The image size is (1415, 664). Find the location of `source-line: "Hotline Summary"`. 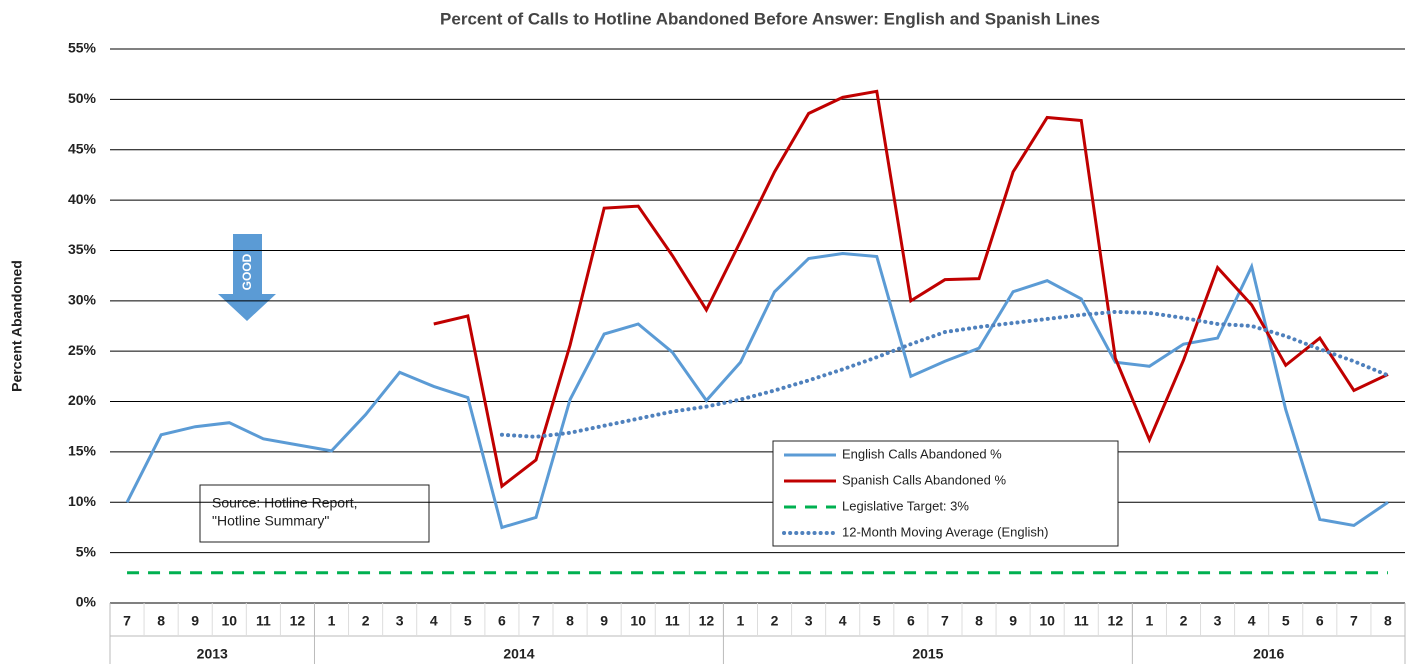

source-line: "Hotline Summary" is located at coordinates (270, 521).